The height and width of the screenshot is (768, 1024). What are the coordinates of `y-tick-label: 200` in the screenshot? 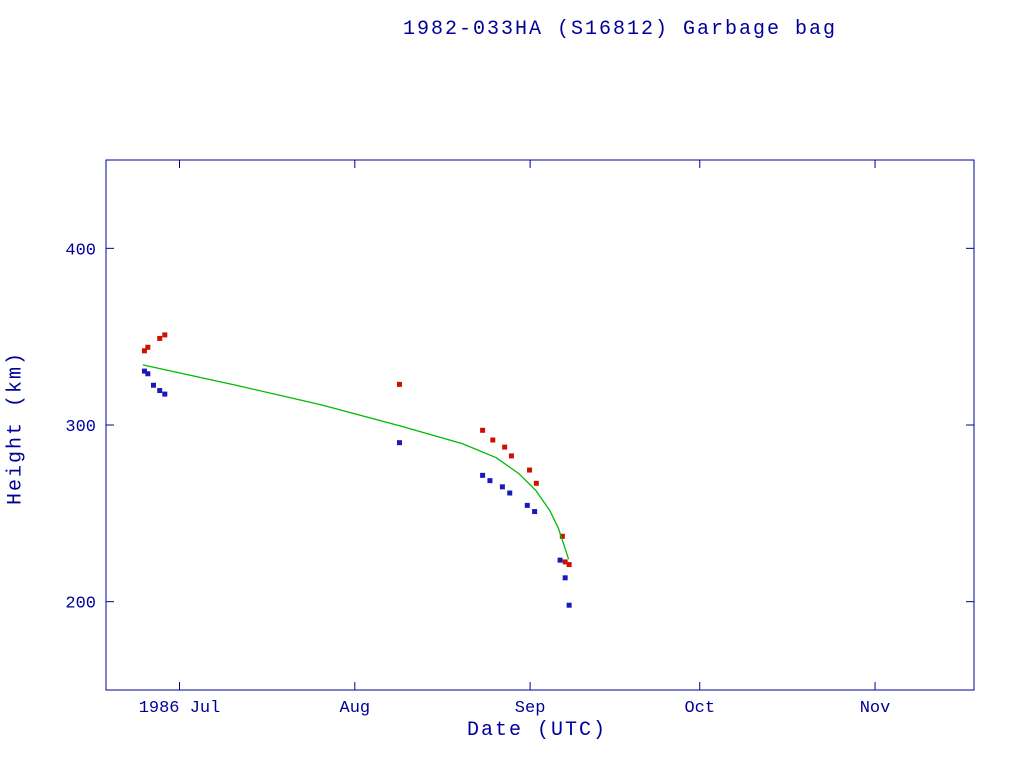 It's located at (80, 604).